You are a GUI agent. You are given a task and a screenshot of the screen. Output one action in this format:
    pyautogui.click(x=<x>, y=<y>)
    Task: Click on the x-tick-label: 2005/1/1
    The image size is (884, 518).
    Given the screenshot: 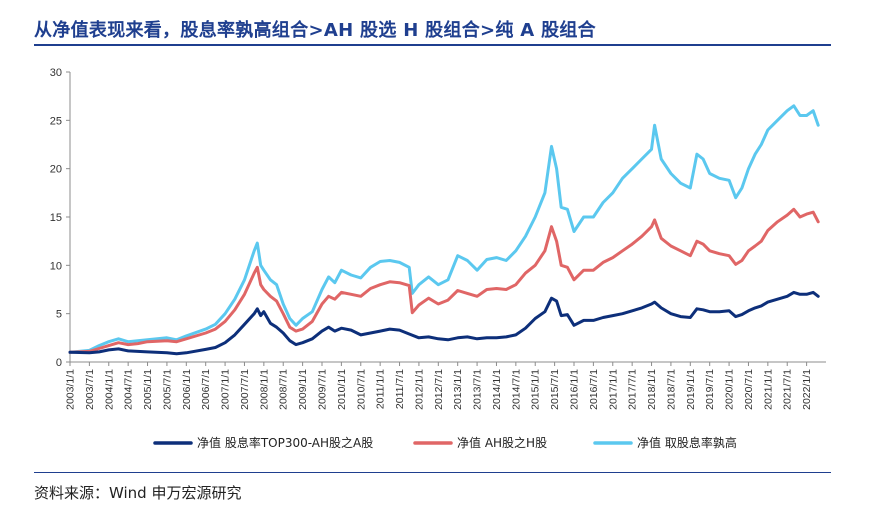 What is the action you would take?
    pyautogui.click(x=148, y=389)
    